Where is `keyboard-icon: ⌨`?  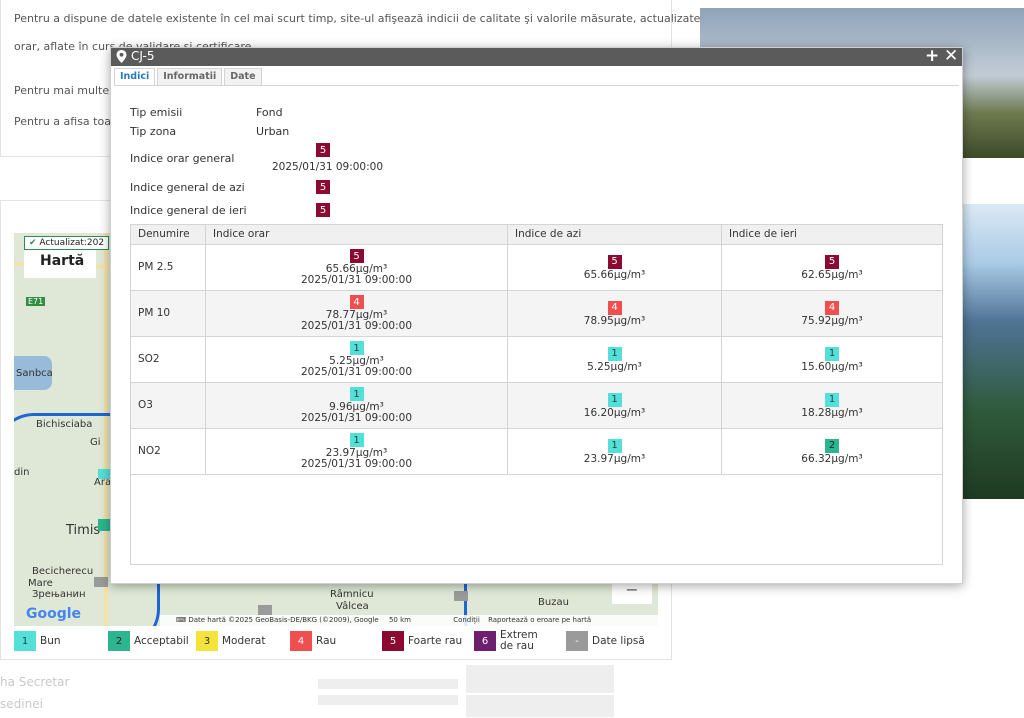
keyboard-icon: ⌨ is located at coordinates (181, 620).